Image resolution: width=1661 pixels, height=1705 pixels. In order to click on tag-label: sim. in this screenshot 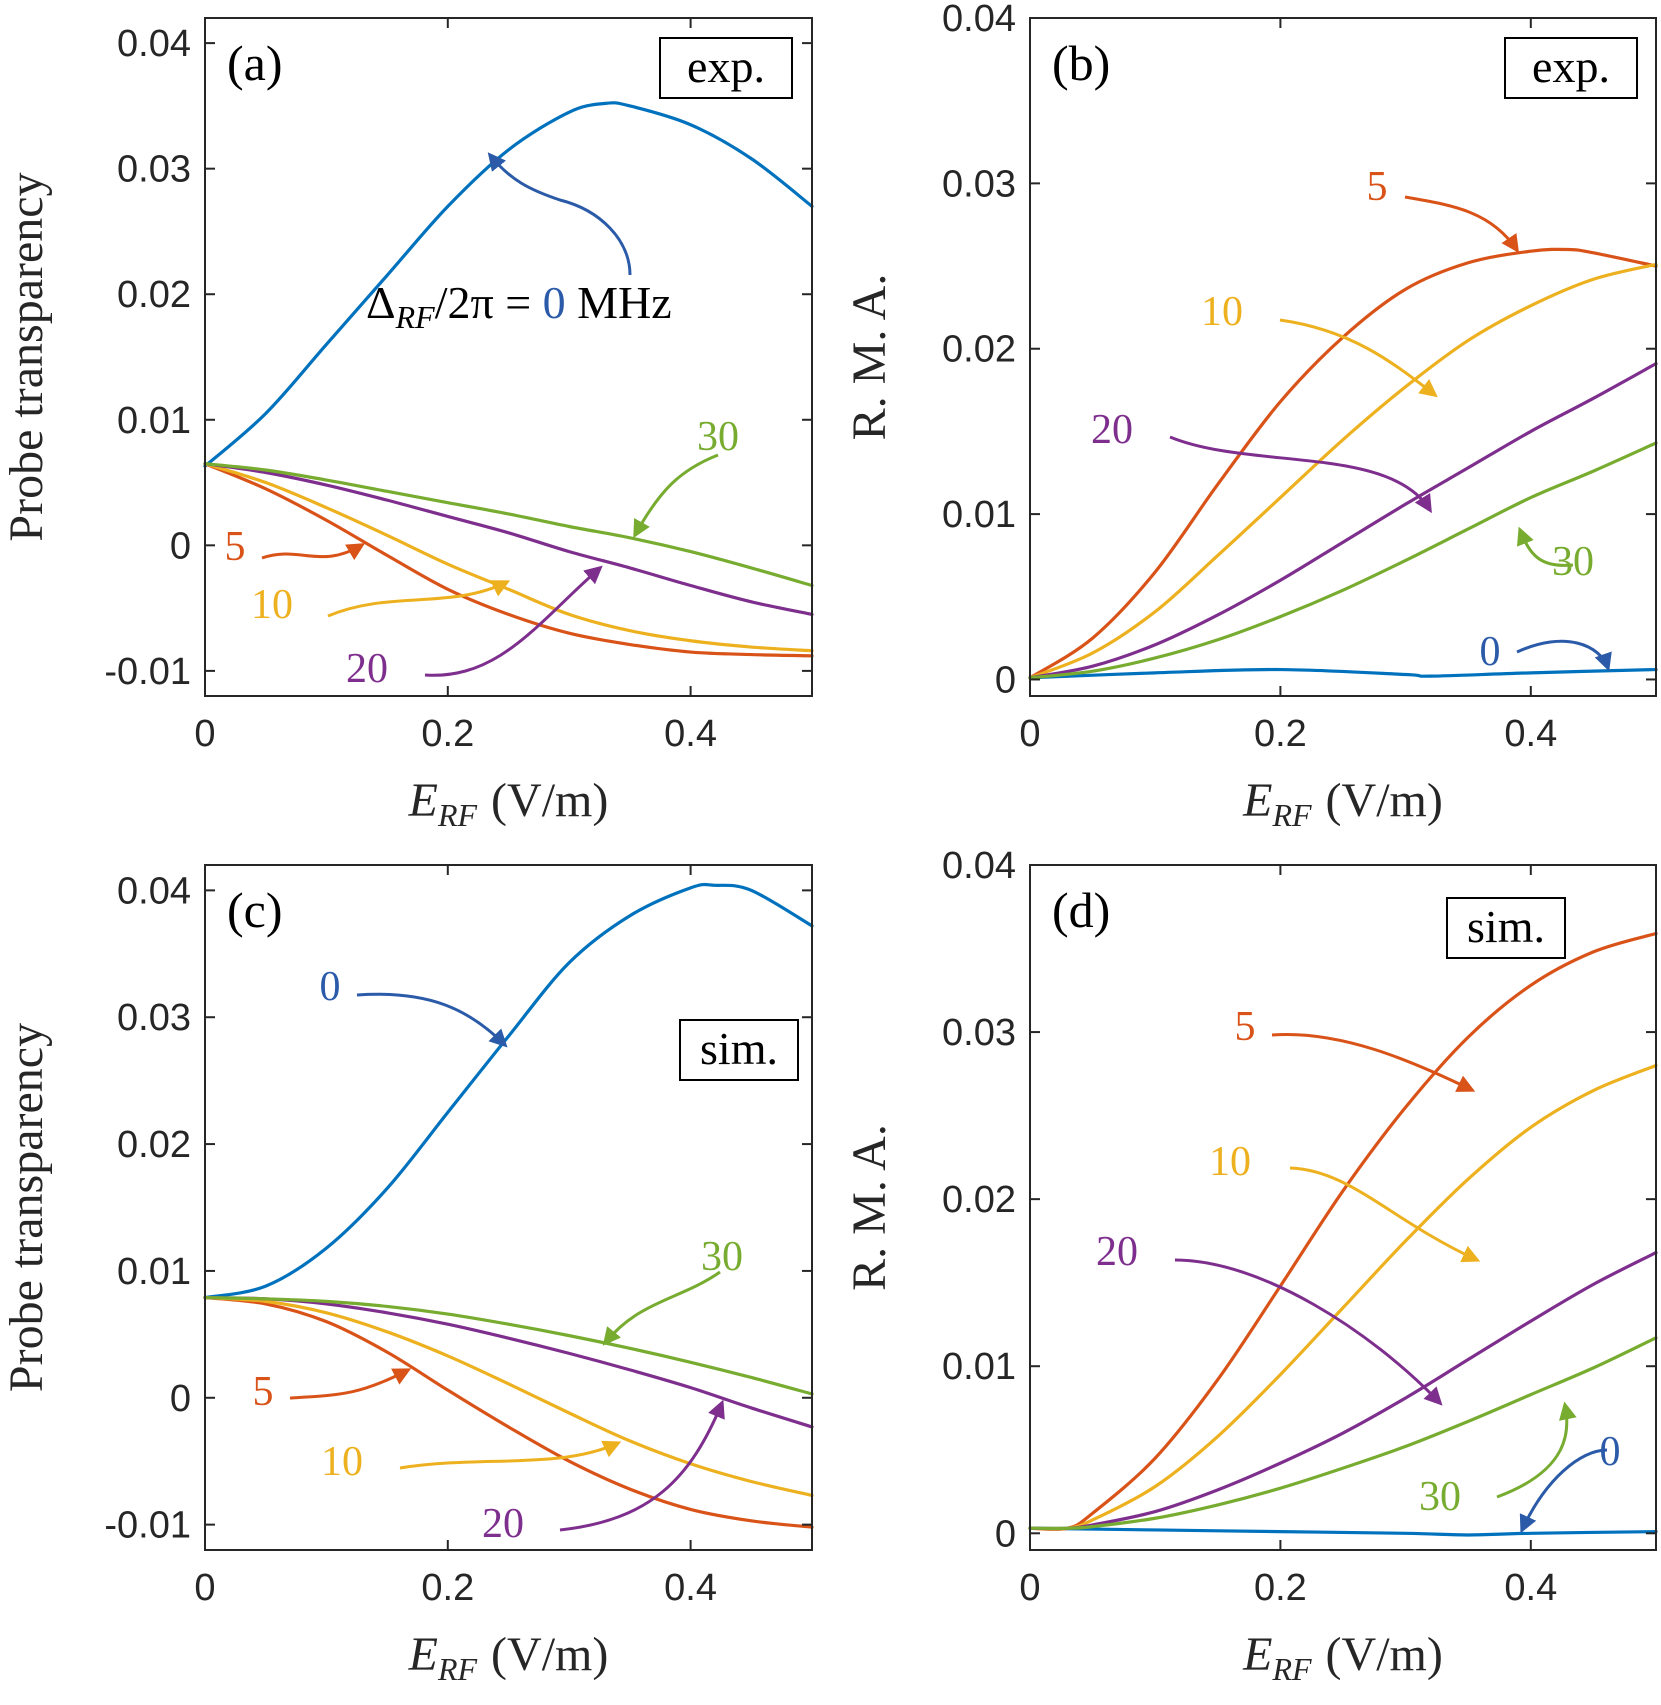, I will do `click(1506, 926)`.